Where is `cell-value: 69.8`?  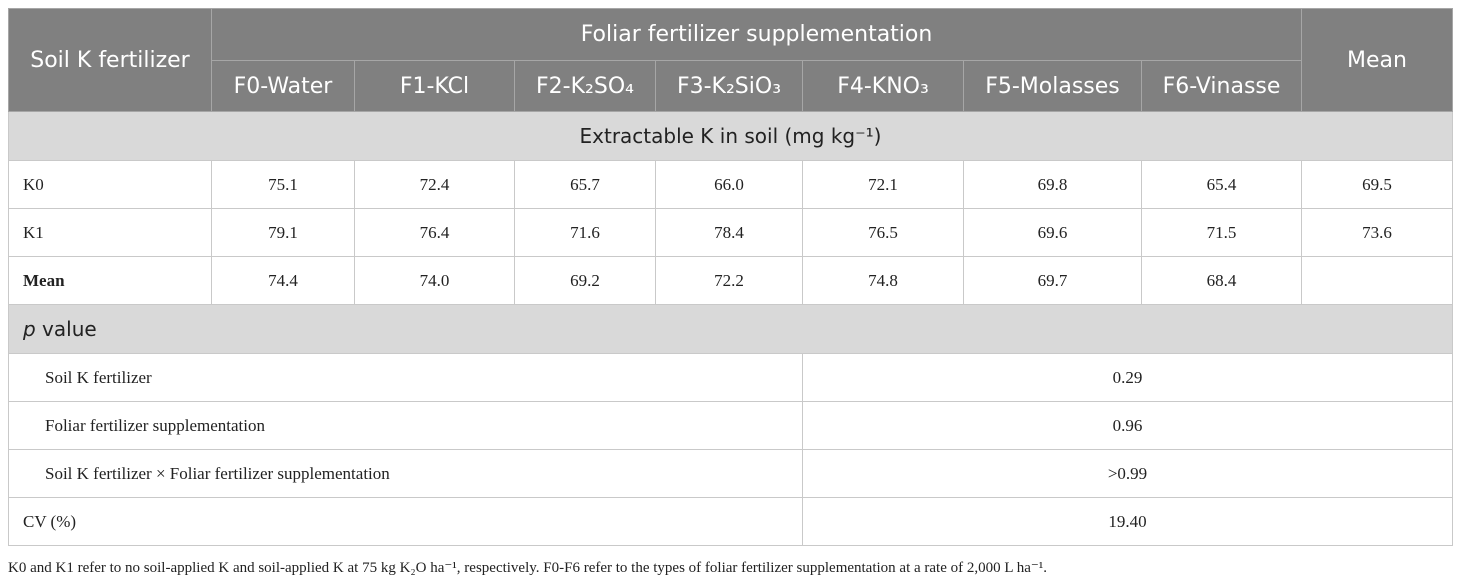 cell-value: 69.8 is located at coordinates (1052, 184).